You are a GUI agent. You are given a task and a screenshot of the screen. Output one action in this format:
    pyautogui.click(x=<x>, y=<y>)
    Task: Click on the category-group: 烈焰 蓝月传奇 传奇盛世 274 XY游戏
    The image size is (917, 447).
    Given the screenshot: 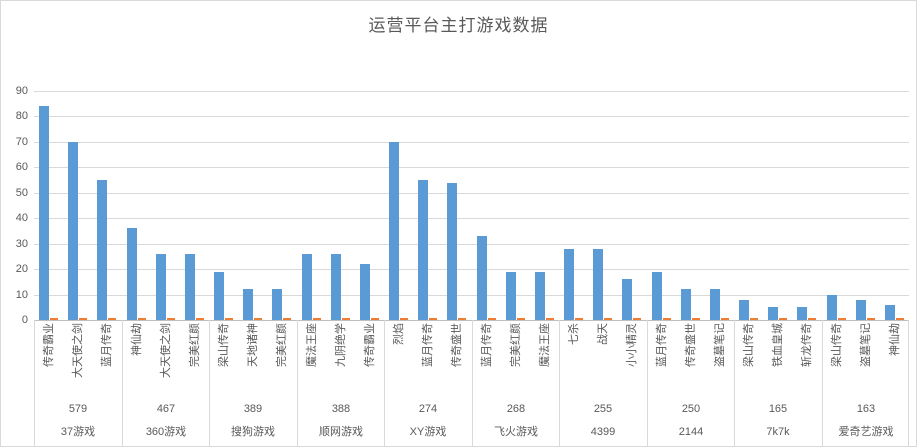 What is the action you would take?
    pyautogui.click(x=428, y=383)
    